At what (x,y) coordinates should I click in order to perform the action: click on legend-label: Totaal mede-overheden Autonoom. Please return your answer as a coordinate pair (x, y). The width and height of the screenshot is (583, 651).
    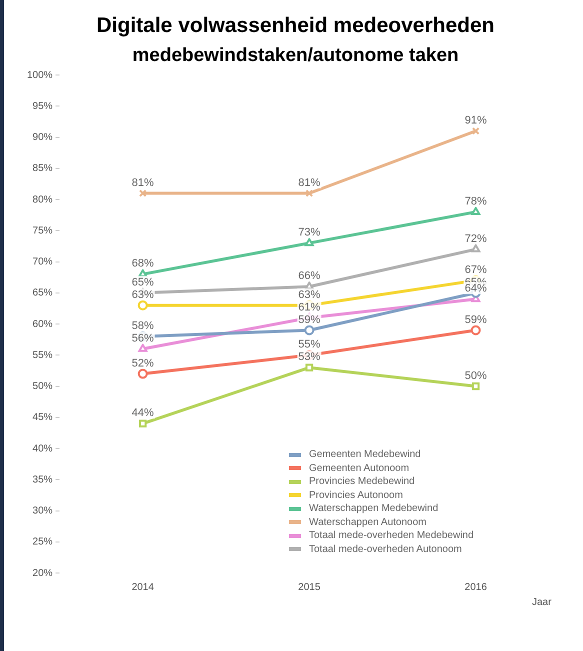
    Looking at the image, I should click on (385, 549).